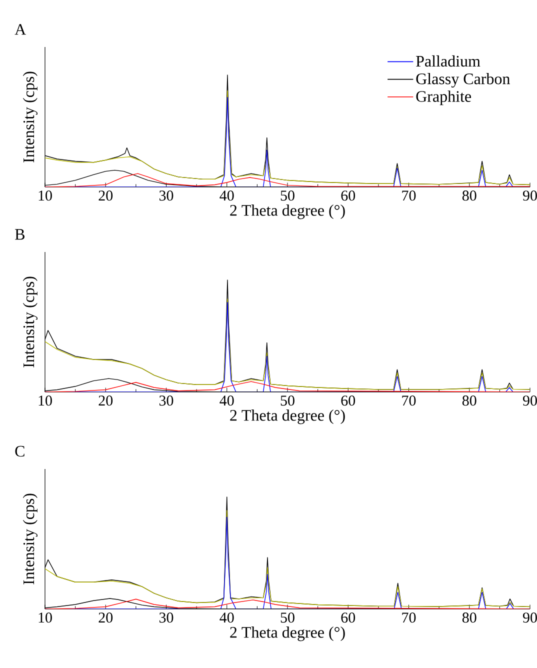 This screenshot has width=537, height=668. What do you see at coordinates (19, 451) in the screenshot?
I see `chart-title: C` at bounding box center [19, 451].